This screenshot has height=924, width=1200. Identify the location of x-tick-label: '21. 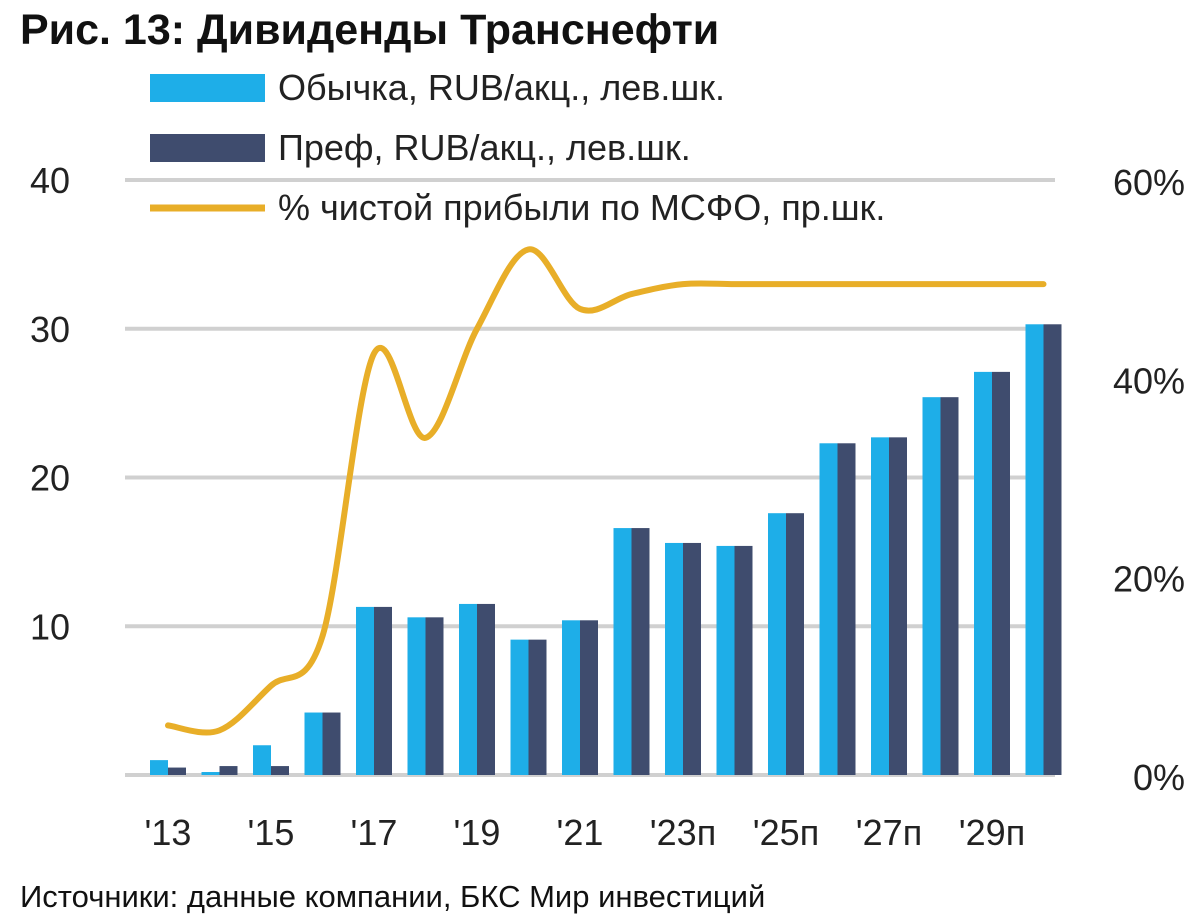
(580, 832).